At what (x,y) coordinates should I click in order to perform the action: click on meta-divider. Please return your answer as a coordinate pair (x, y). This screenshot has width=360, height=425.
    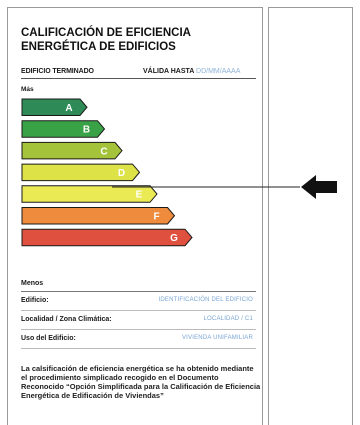
    Looking at the image, I should click on (138, 78).